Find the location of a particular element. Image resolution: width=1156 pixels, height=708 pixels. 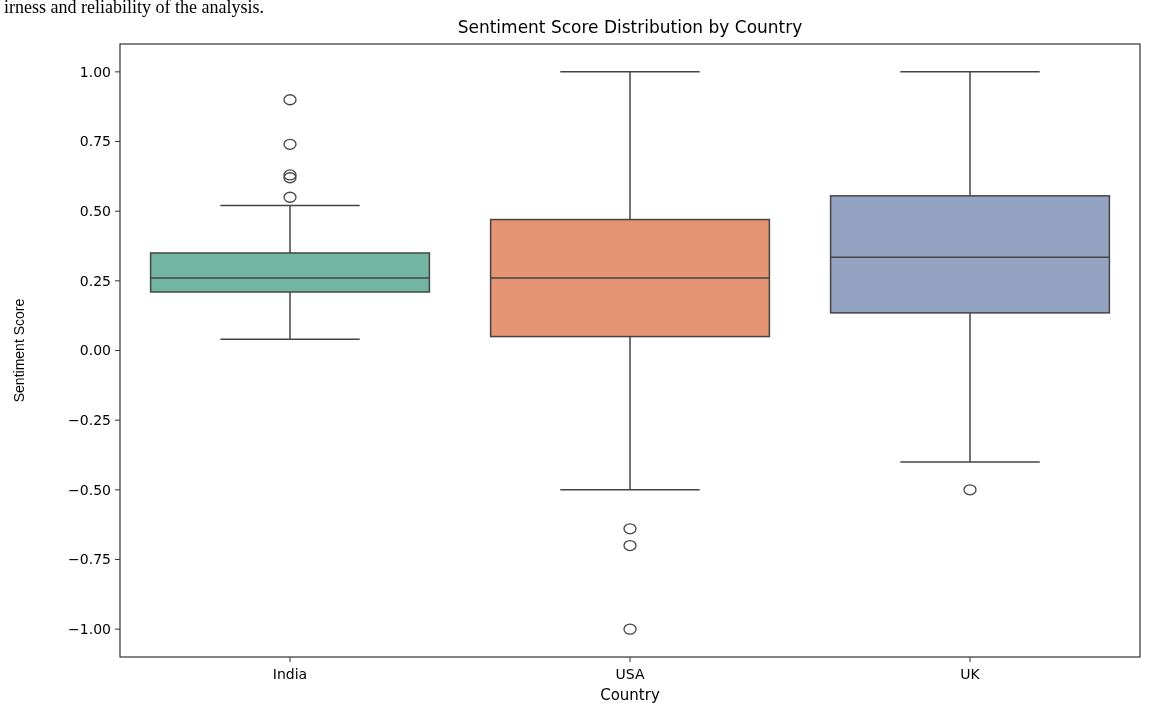

y-tick-label: 0.50 is located at coordinates (95, 211).